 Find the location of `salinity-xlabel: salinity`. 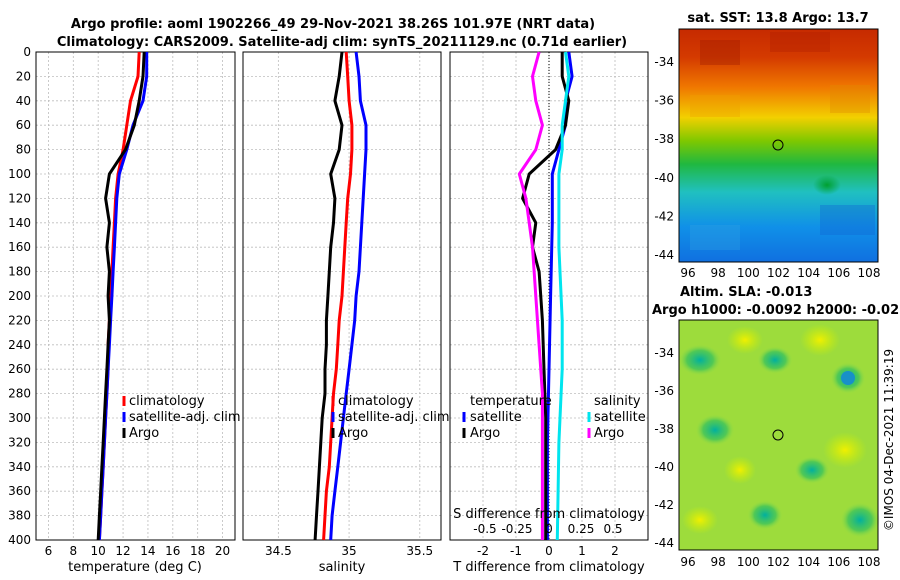

salinity-xlabel: salinity is located at coordinates (342, 567).